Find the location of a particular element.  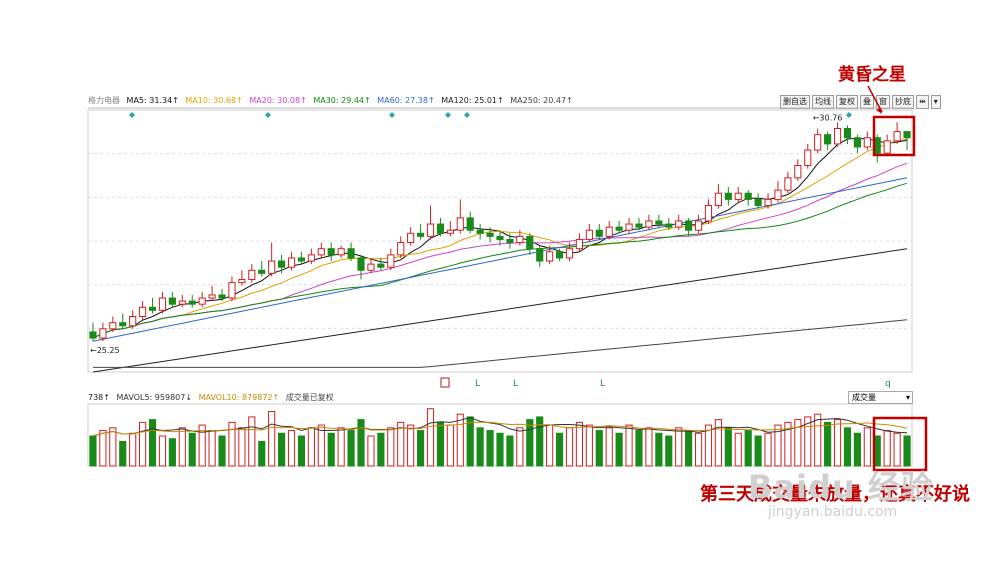

annotation-arrow is located at coordinates (875, 99).